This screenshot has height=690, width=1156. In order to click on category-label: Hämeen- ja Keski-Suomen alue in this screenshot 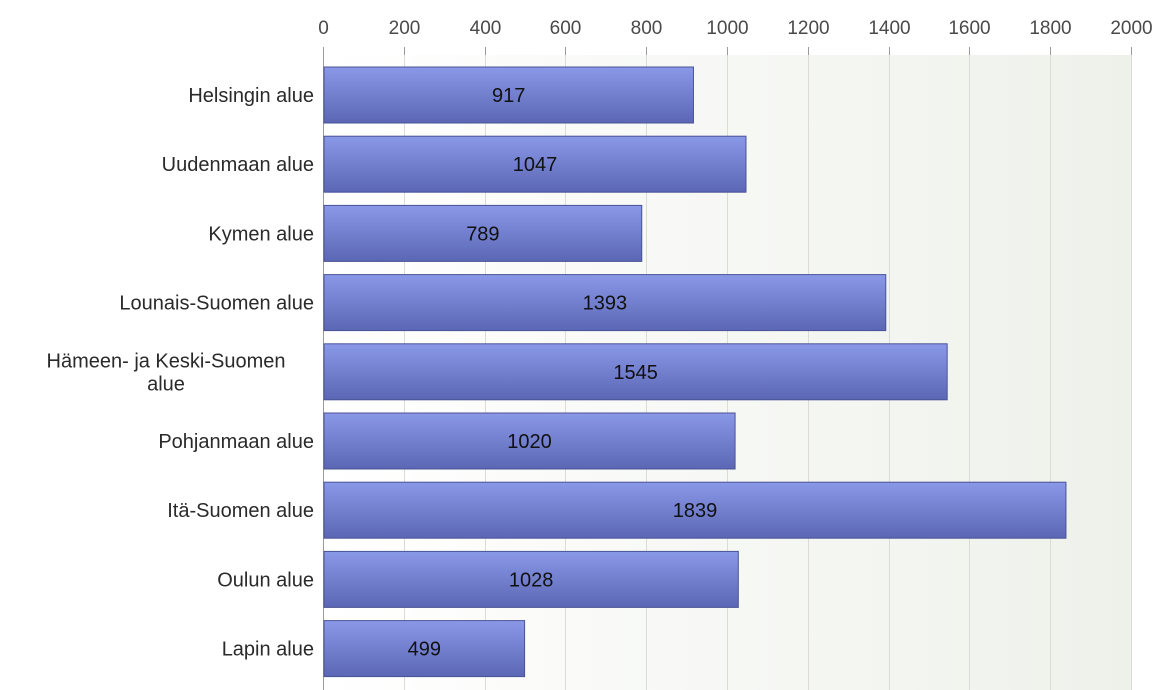, I will do `click(166, 372)`.